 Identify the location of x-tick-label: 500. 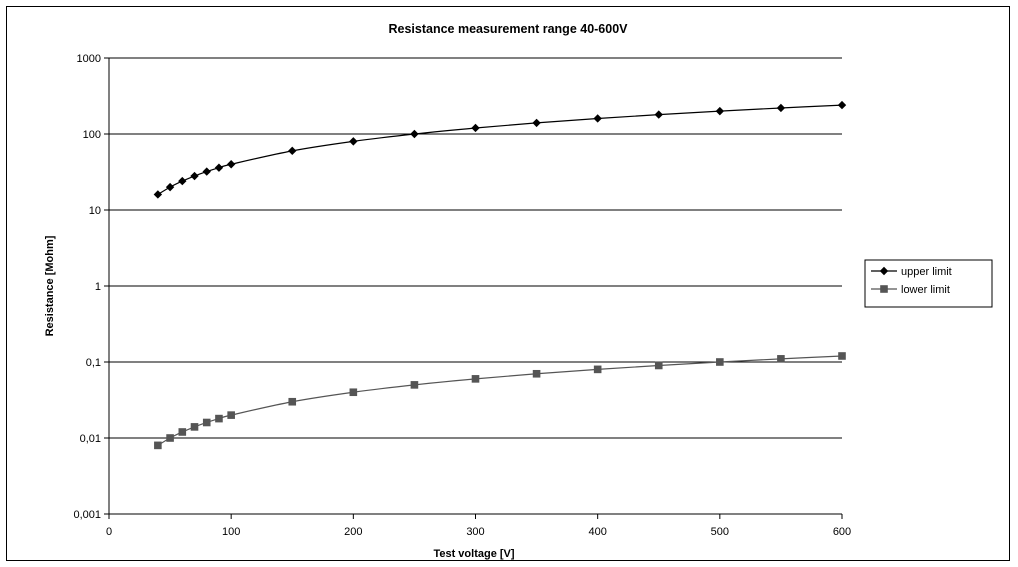
(720, 532).